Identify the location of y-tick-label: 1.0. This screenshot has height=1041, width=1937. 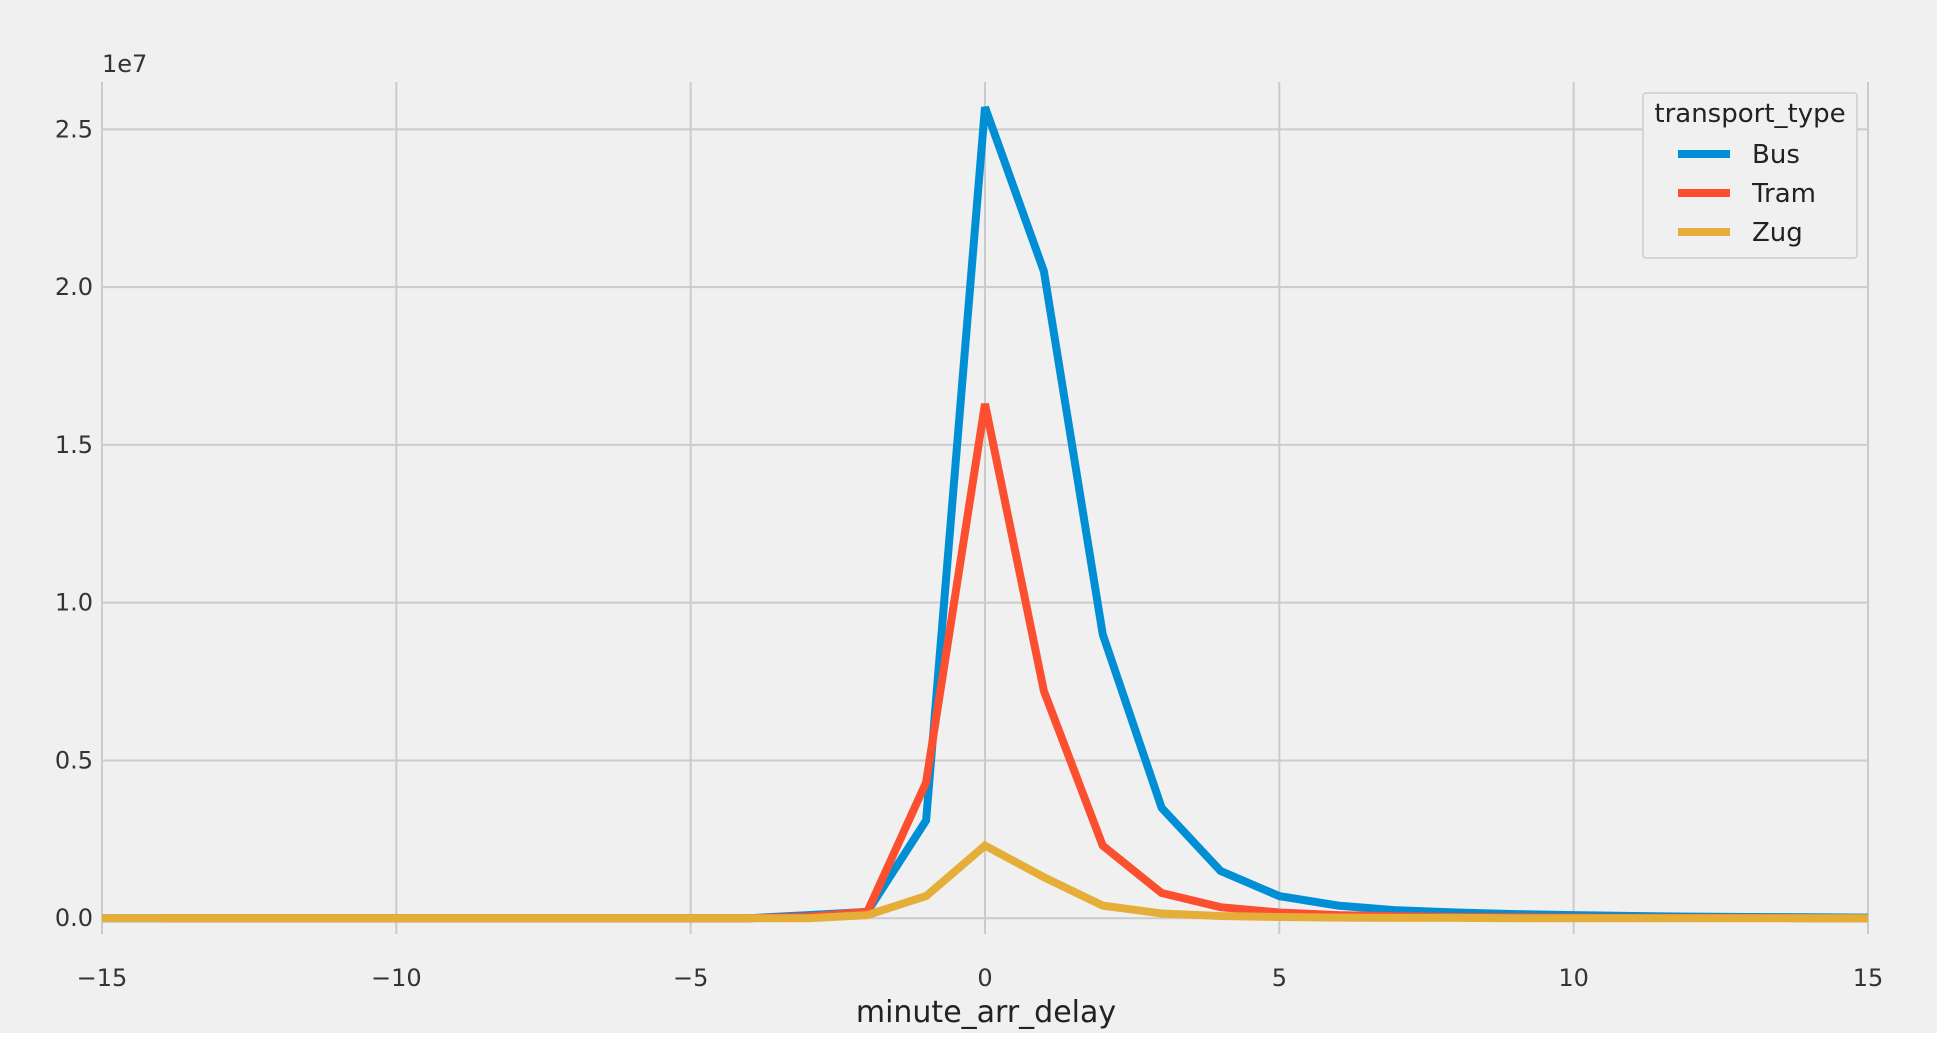
(74, 603).